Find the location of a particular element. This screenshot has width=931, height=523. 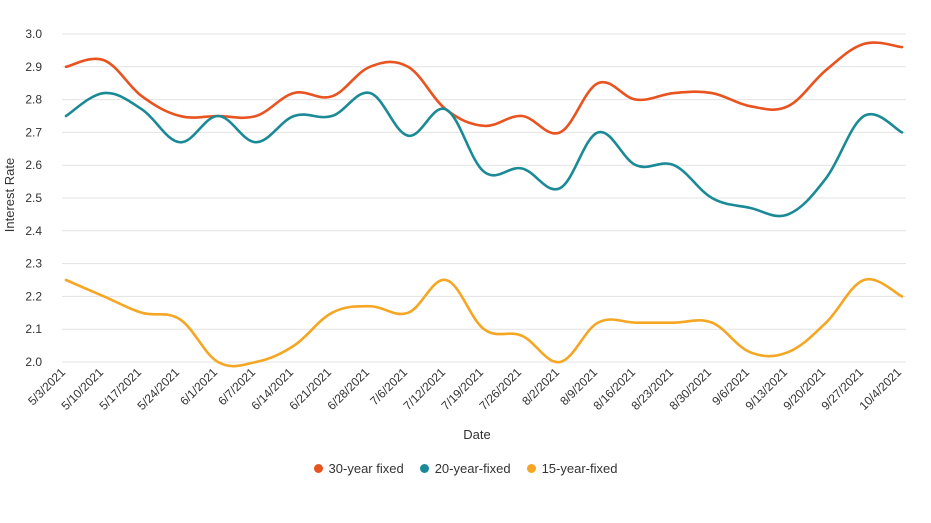

chart-legend: 30-year fixed 20-year-fixed 15-year-fixed is located at coordinates (465, 468).